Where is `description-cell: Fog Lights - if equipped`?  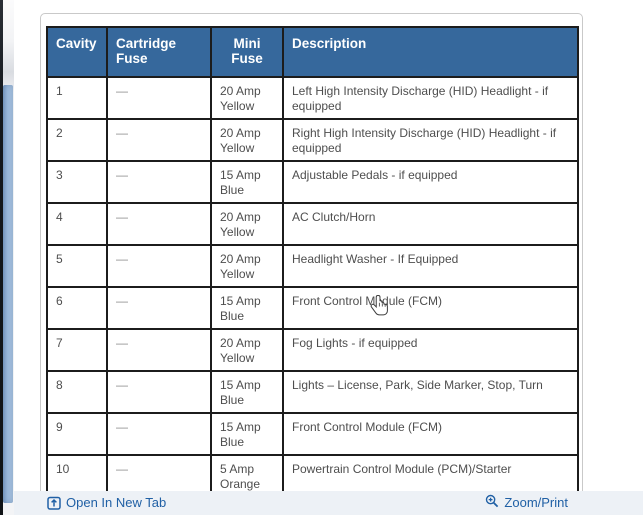
description-cell: Fog Lights - if equipped is located at coordinates (430, 350).